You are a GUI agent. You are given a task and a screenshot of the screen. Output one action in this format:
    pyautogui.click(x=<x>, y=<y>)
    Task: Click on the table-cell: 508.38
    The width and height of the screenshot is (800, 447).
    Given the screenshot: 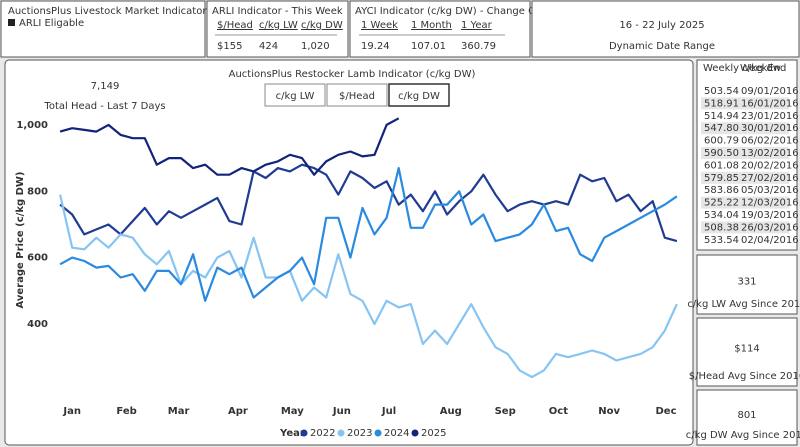 What is the action you would take?
    pyautogui.click(x=721, y=227)
    